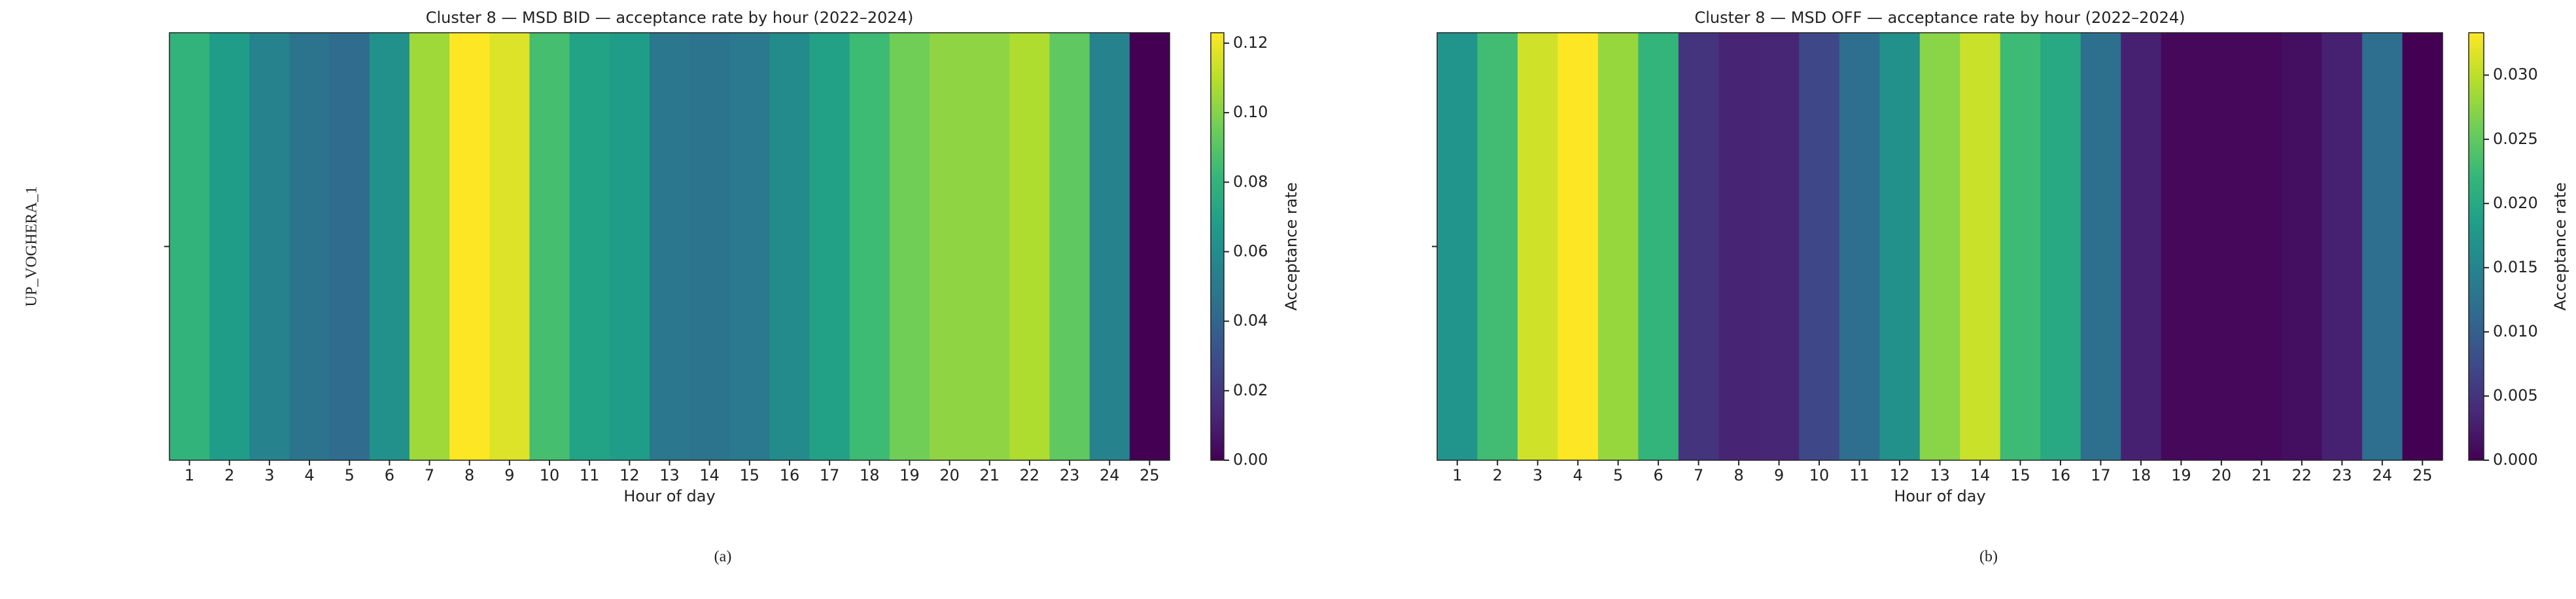 This screenshot has width=2576, height=599. Describe the element at coordinates (1538, 475) in the screenshot. I see `x-tick-label: 3` at that location.